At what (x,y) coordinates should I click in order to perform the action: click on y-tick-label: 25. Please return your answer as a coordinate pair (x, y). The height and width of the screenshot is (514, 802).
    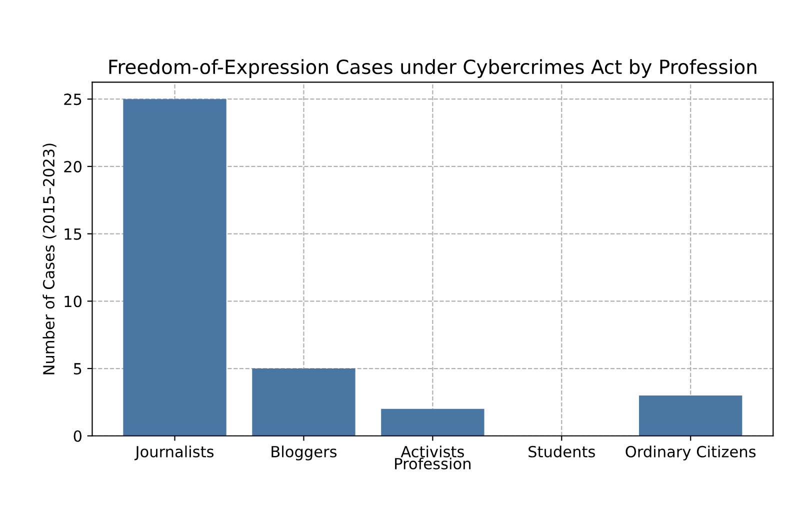
    Looking at the image, I should click on (73, 100).